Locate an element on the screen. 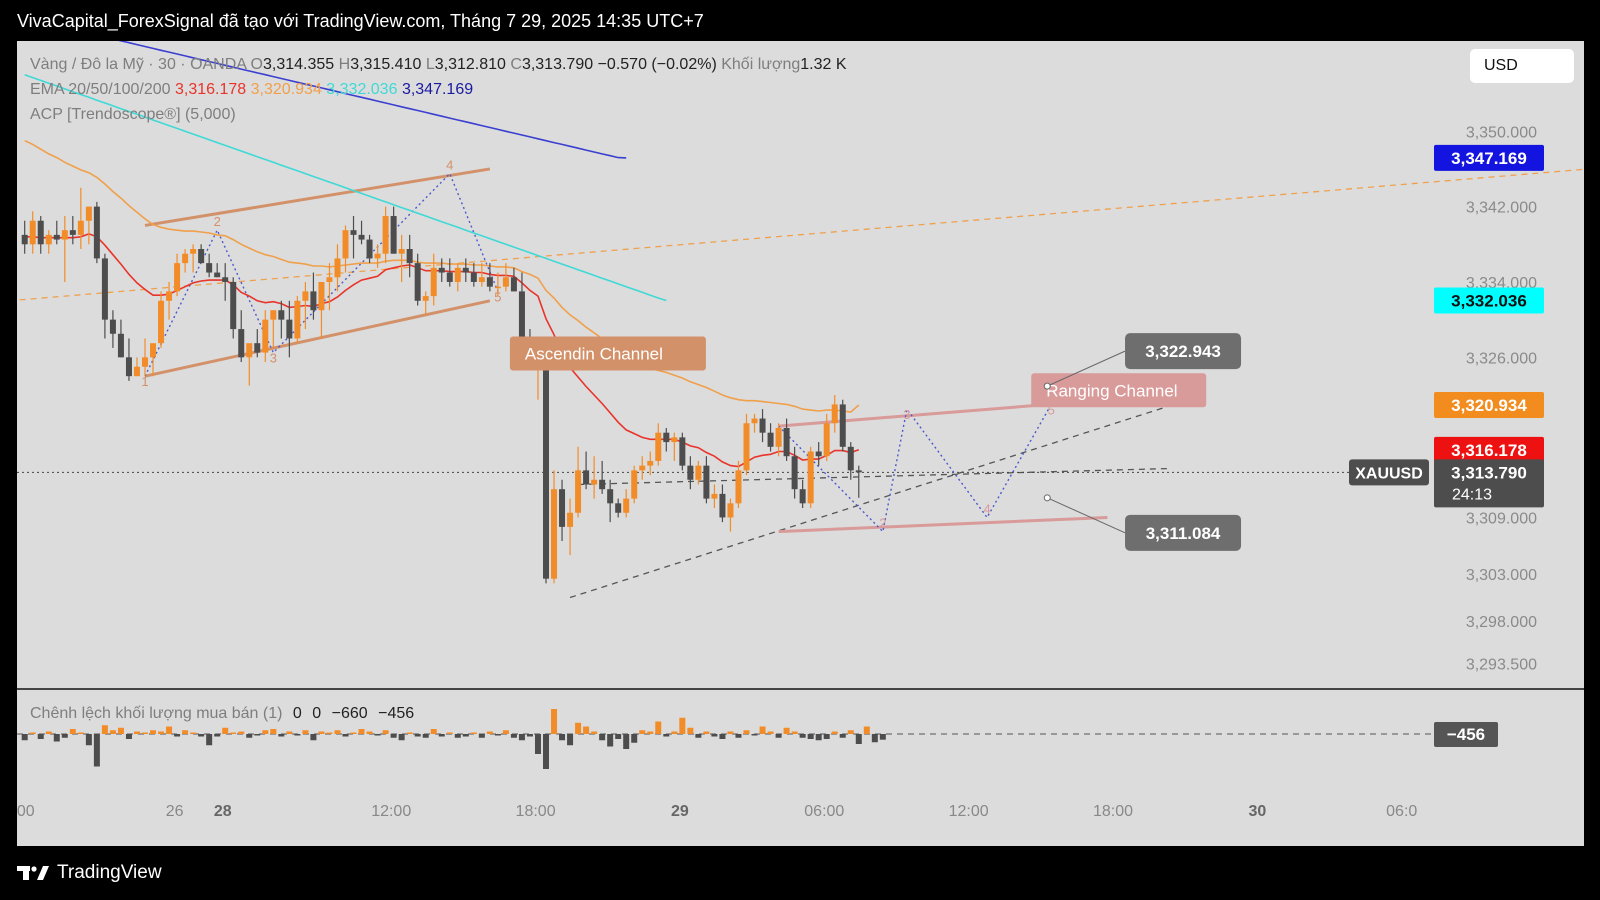 The image size is (1600, 900). ema-line is located at coordinates (372, 100).